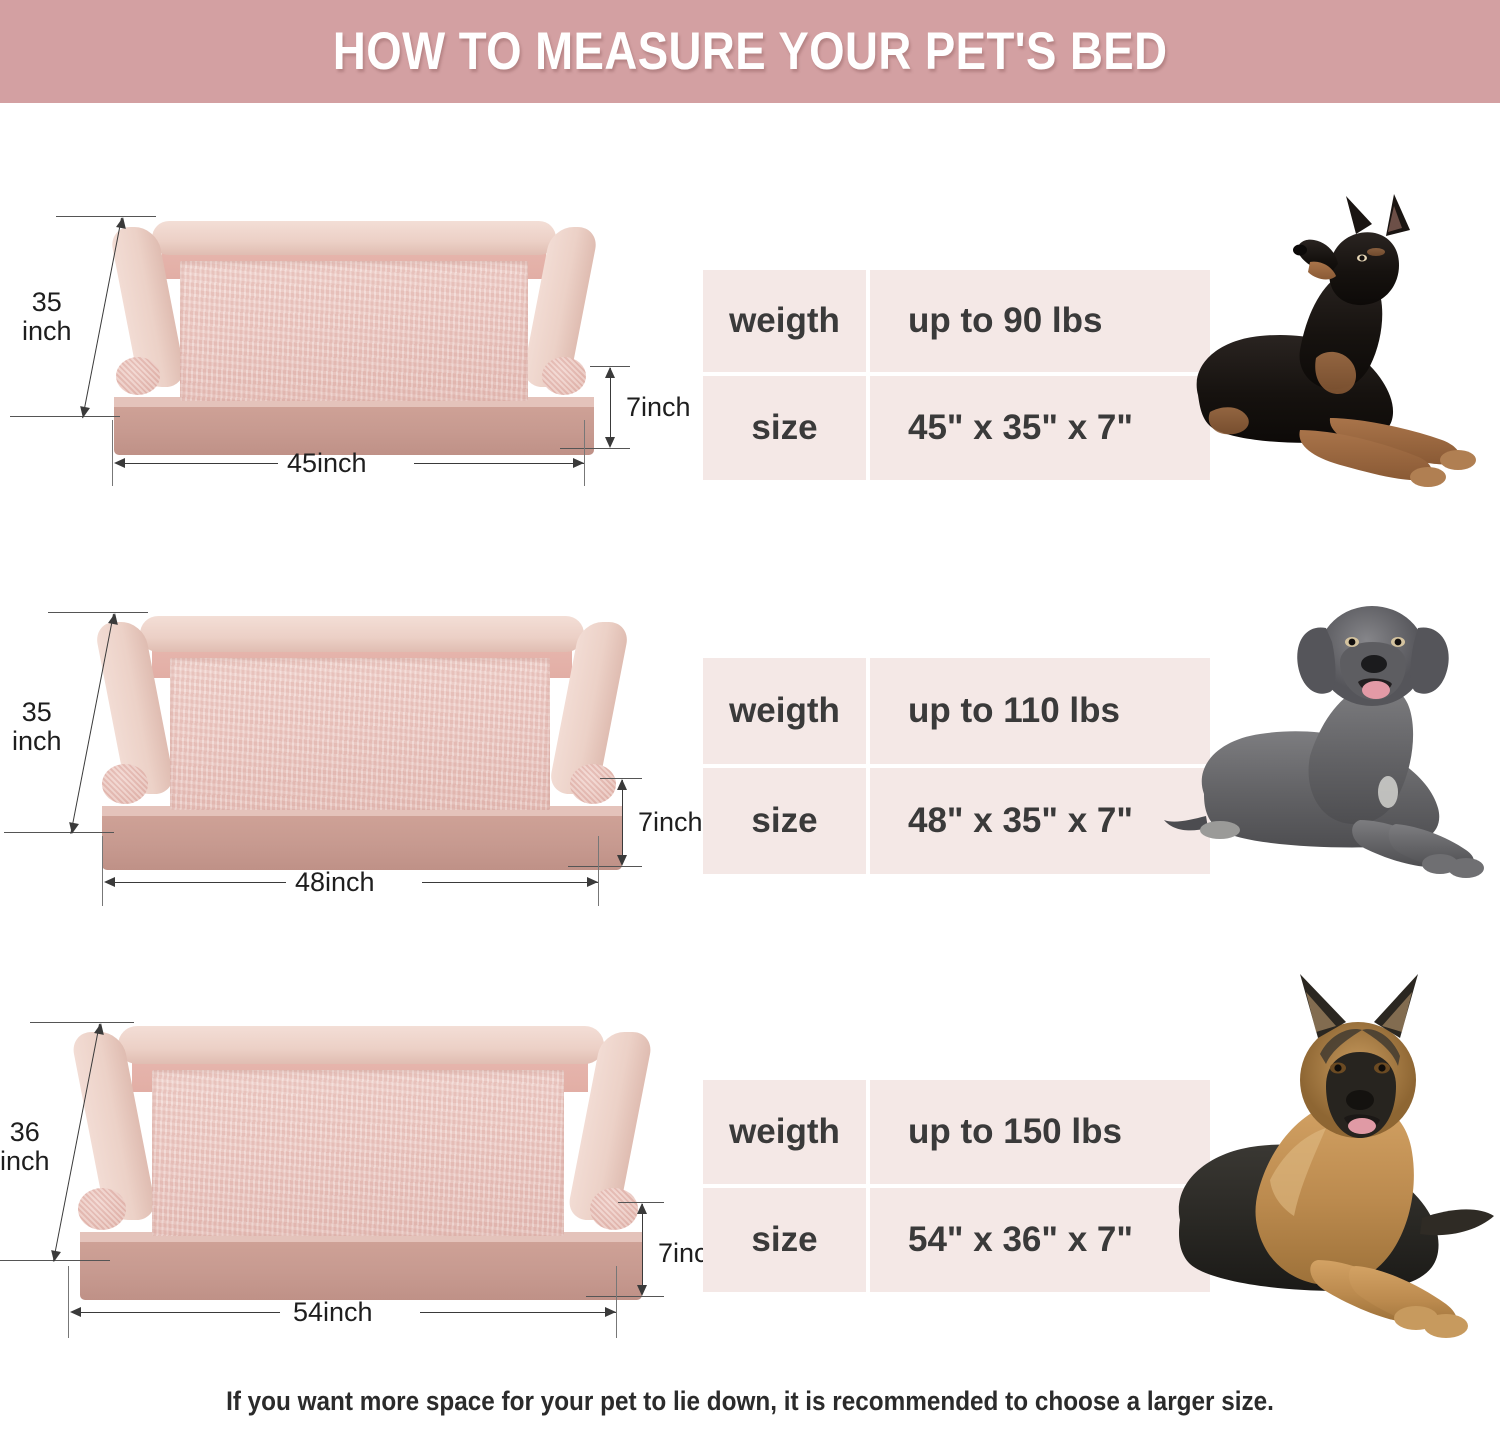  Describe the element at coordinates (1325, 1160) in the screenshot. I see `dog-photo-german-shepherd` at that location.